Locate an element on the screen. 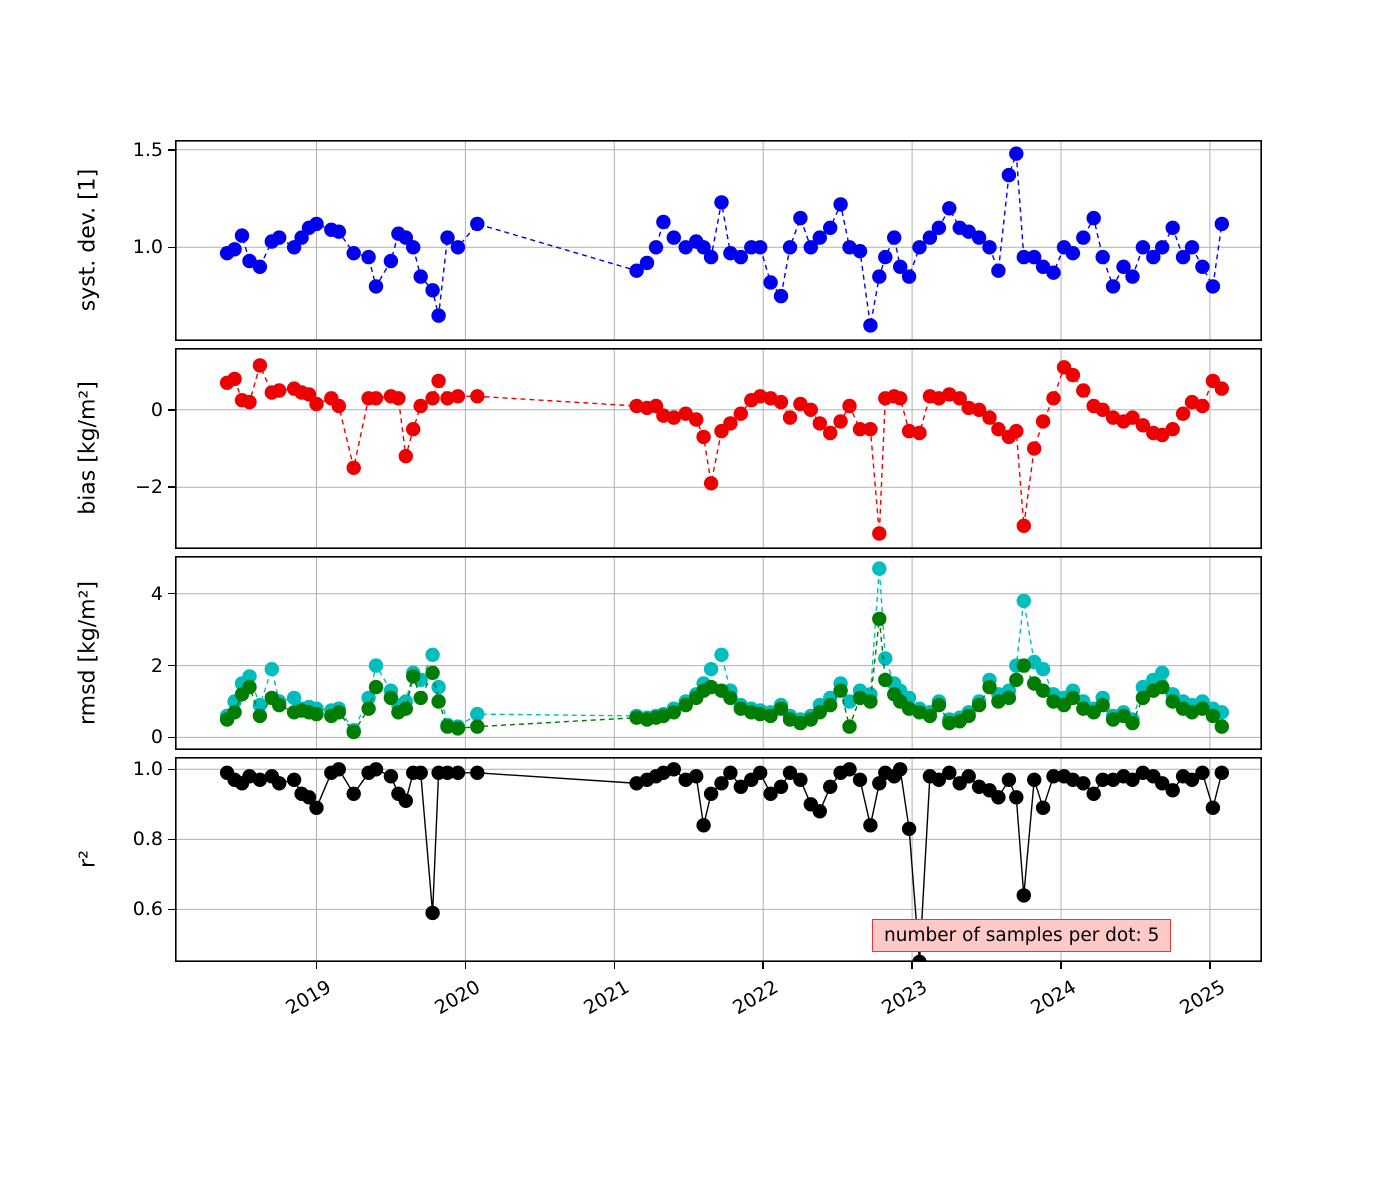 The height and width of the screenshot is (1200, 1400). y-tick-label: 0.6 is located at coordinates (147, 909).